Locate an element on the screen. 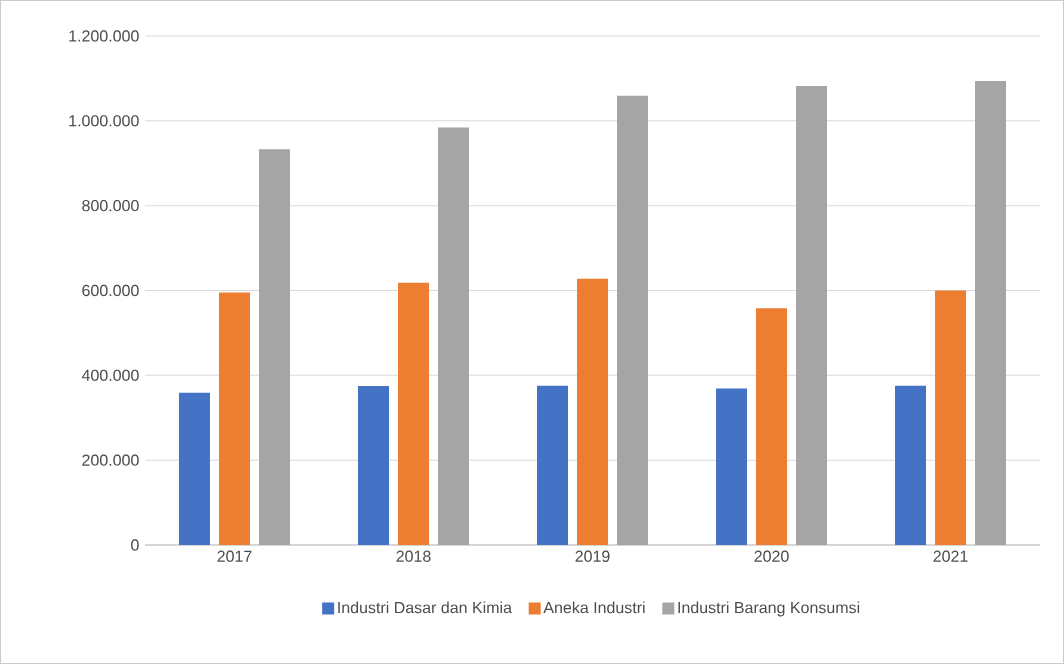 The image size is (1064, 664). legend-label: Industri Dasar dan Kimia is located at coordinates (425, 607).